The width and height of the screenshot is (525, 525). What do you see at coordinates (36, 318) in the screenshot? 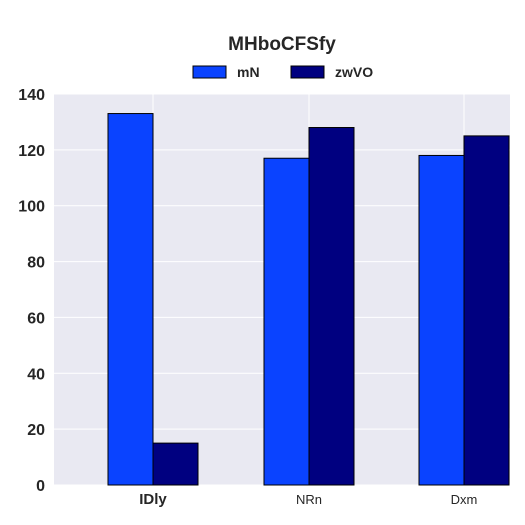
I see `y-tick-label-60: 60` at bounding box center [36, 318].